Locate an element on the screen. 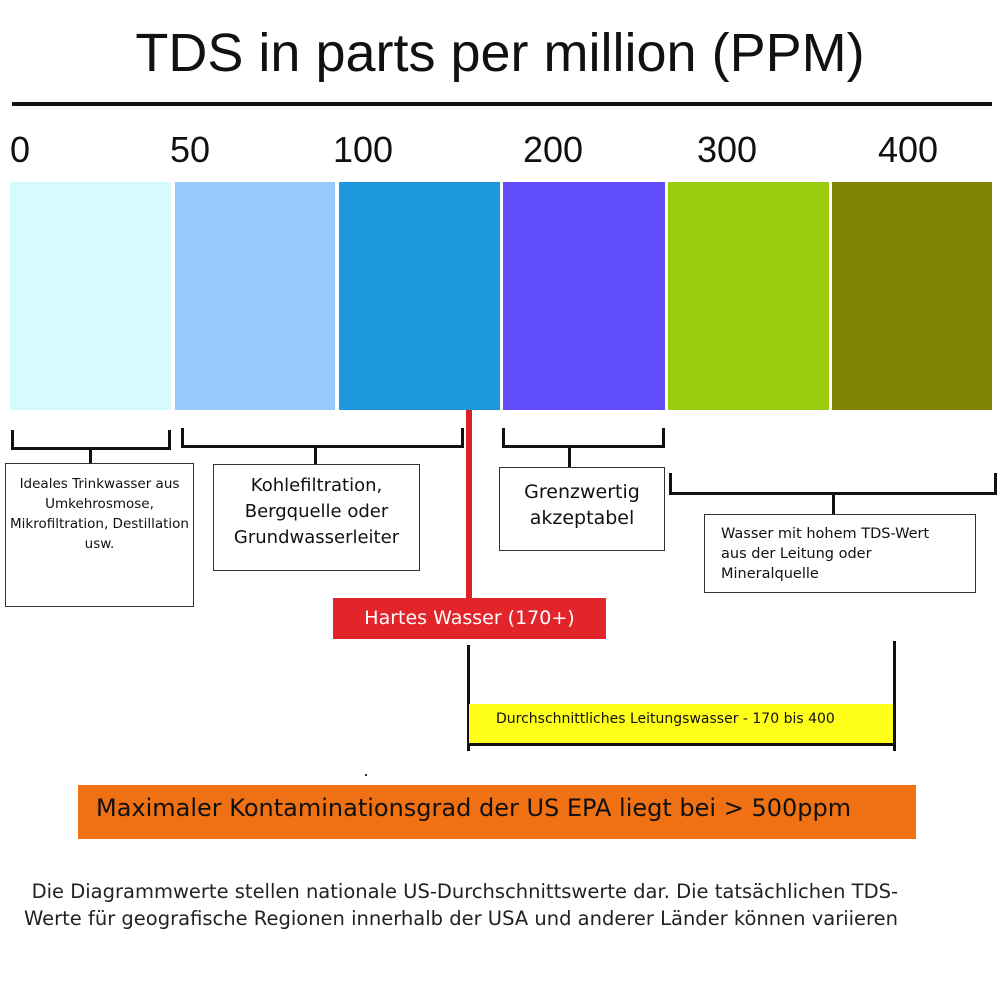 The width and height of the screenshot is (1000, 1000). hard-water-label: Hartes Wasser (170+) is located at coordinates (469, 618).